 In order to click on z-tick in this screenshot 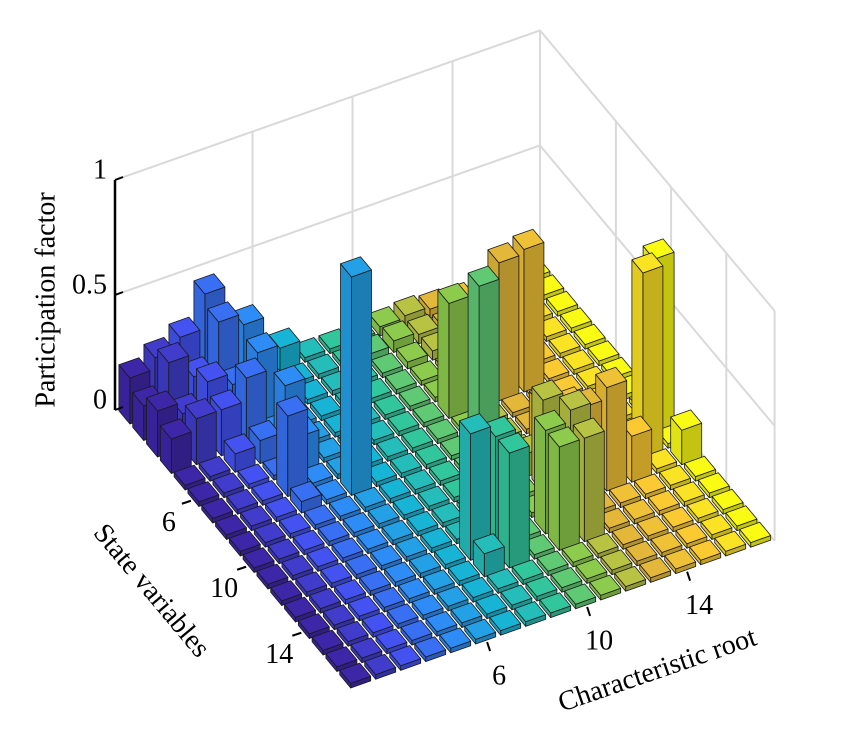, I will do `click(119, 408)`.